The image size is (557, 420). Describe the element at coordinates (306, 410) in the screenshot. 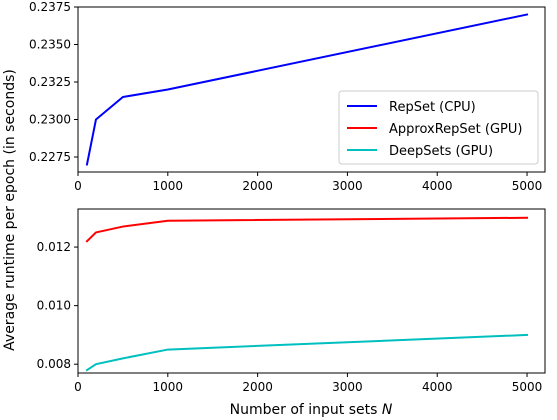

I see `x-axis-label-text: Number of input sets` at that location.